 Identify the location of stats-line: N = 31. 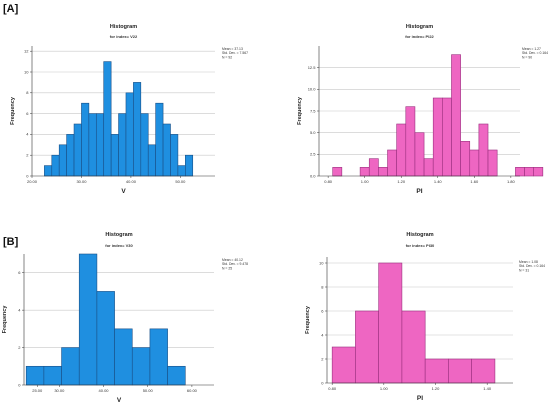
(524, 270).